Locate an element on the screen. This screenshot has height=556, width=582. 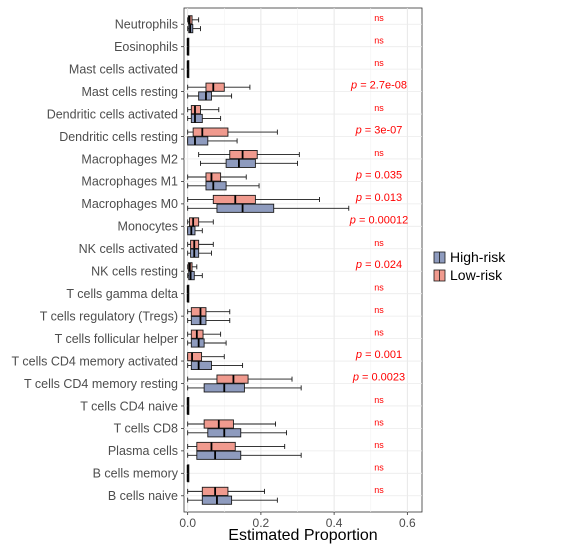
category-label: Neutrophils is located at coordinates (146, 25).